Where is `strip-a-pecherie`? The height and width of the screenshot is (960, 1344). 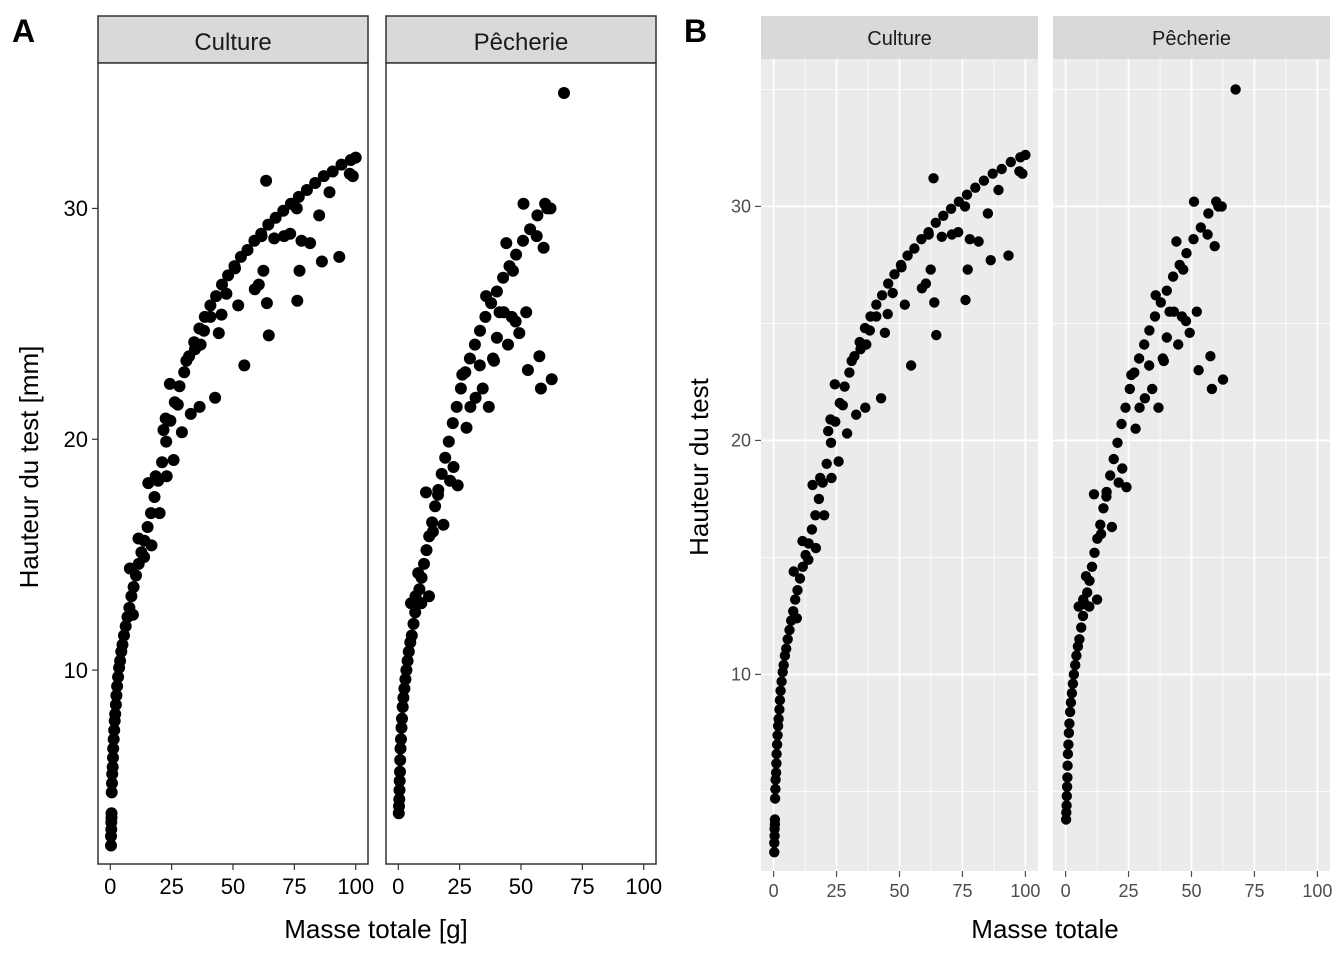
strip-a-pecherie is located at coordinates (521, 39).